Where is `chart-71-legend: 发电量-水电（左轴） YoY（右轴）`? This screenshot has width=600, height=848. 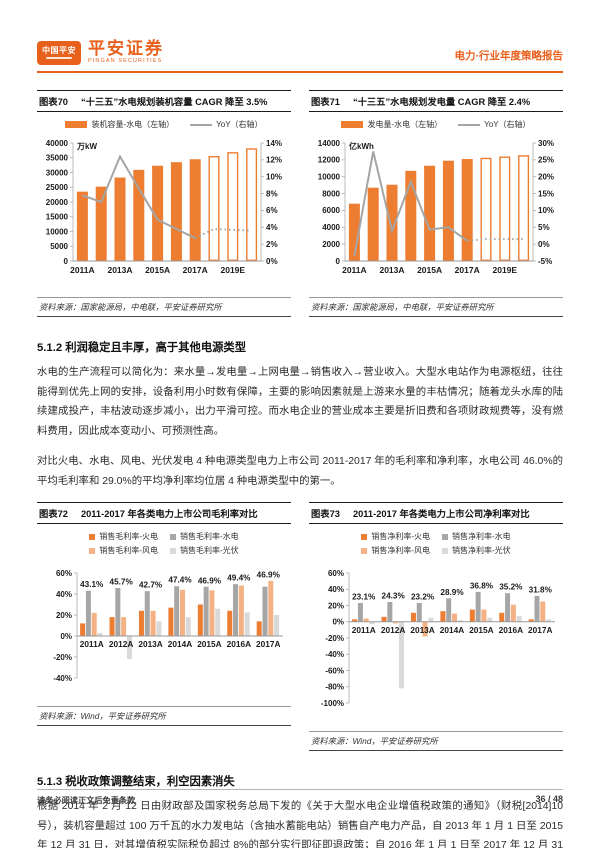
chart-71-legend: 发电量-水电（左轴） YoY（右轴） is located at coordinates (436, 124).